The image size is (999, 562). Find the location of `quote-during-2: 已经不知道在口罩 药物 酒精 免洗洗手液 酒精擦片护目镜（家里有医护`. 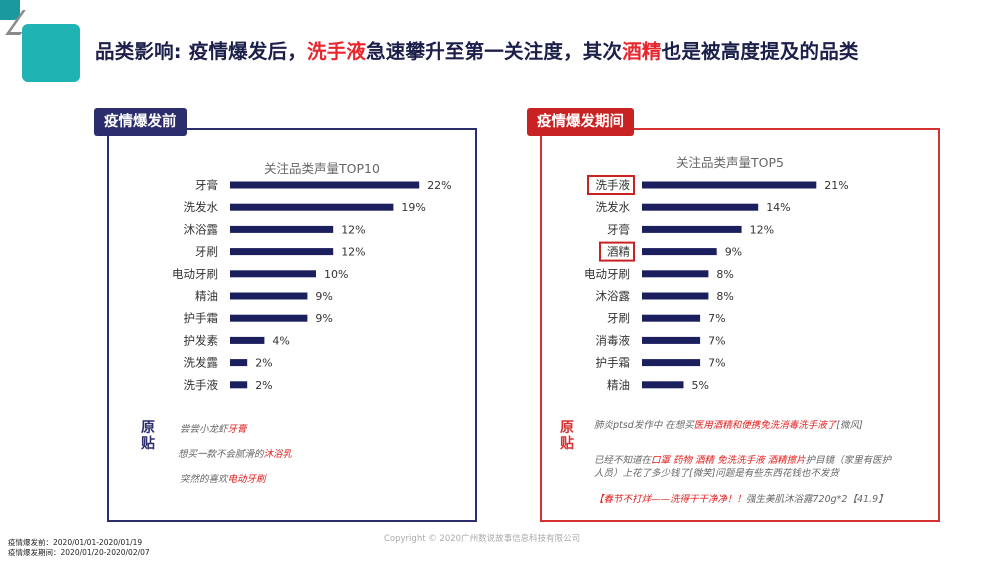

quote-during-2: 已经不知道在口罩 药物 酒精 免洗洗手液 酒精擦片护目镜（家里有医护 is located at coordinates (743, 460).